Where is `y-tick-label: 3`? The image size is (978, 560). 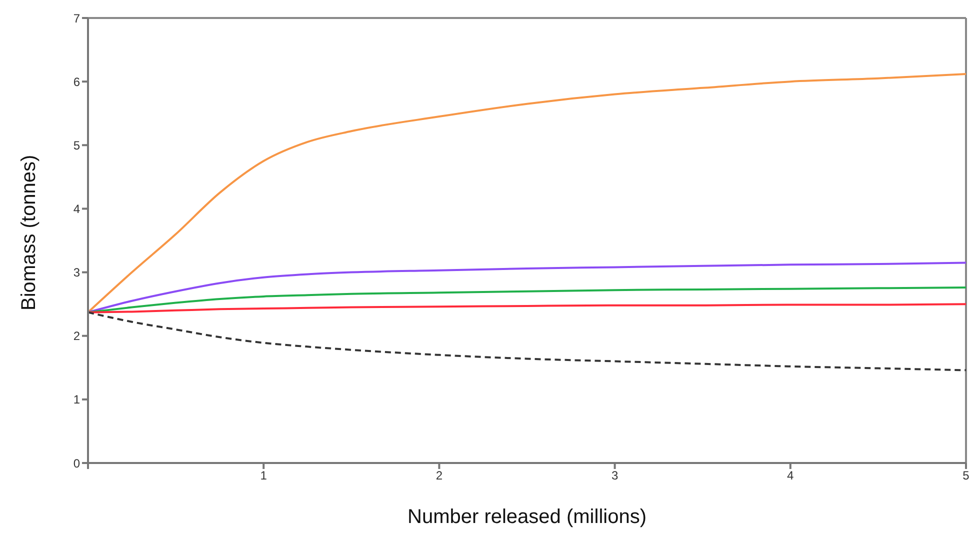
y-tick-label: 3 is located at coordinates (76, 273).